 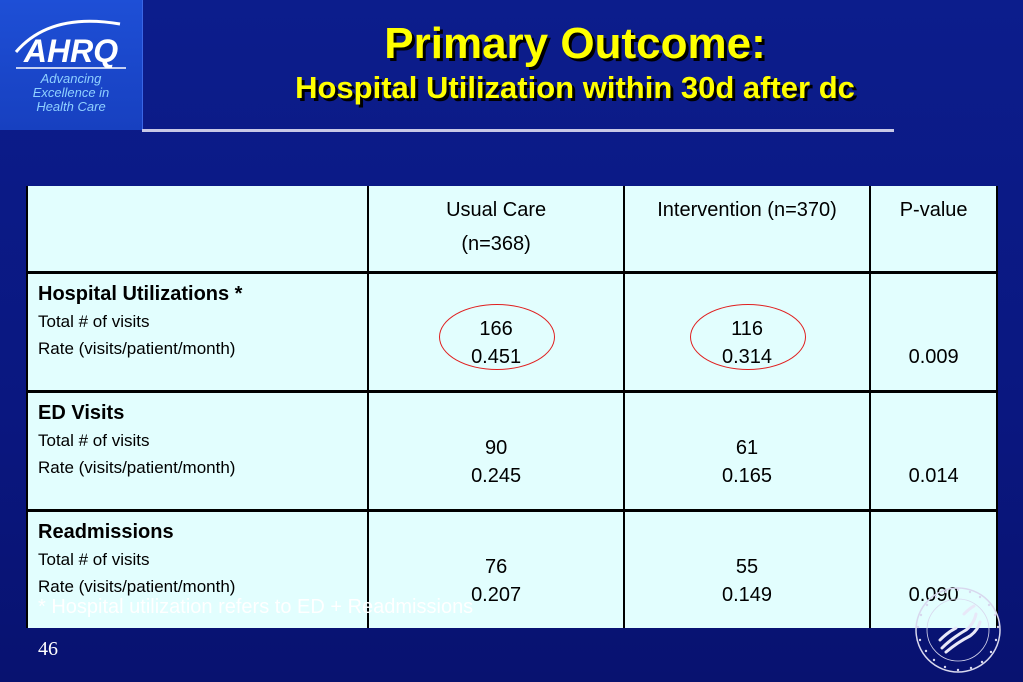 What do you see at coordinates (71, 78) in the screenshot?
I see `logo-tagline-line: Advancing` at bounding box center [71, 78].